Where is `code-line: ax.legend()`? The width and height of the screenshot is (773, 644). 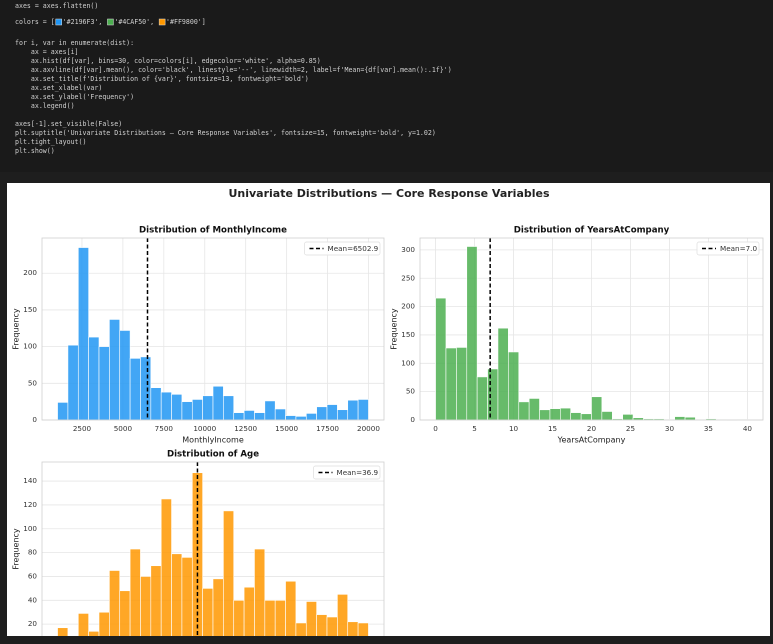
code-line: ax.legend() is located at coordinates (45, 106).